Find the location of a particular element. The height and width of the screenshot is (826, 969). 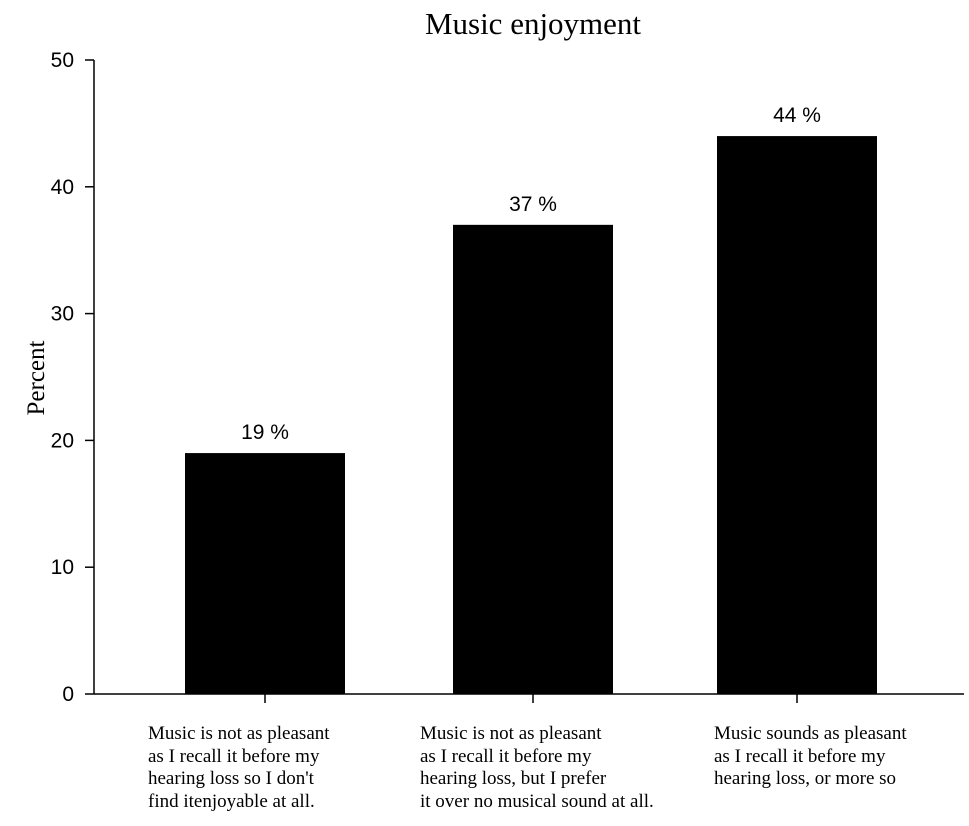

y-tick-label: 30 is located at coordinates (62, 314).